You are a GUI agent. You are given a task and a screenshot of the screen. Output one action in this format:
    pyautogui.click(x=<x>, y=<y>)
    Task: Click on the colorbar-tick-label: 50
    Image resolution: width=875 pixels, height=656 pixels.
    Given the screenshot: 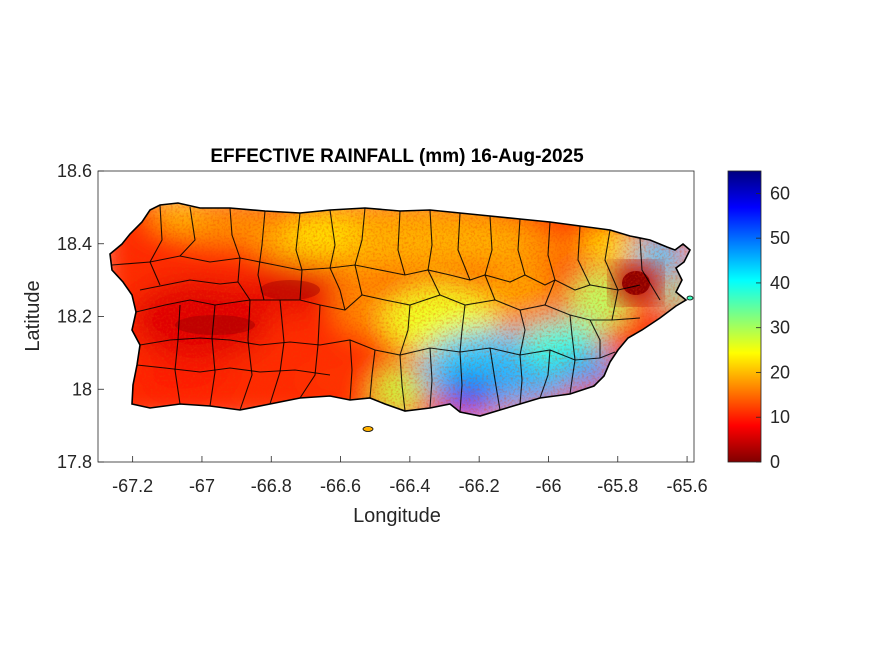 What is the action you would take?
    pyautogui.click(x=780, y=238)
    